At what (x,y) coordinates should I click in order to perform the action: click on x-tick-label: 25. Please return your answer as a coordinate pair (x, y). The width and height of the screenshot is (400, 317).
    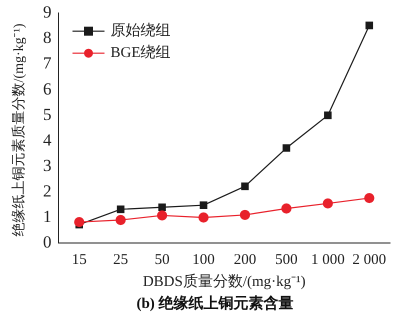
    Looking at the image, I should click on (120, 260).